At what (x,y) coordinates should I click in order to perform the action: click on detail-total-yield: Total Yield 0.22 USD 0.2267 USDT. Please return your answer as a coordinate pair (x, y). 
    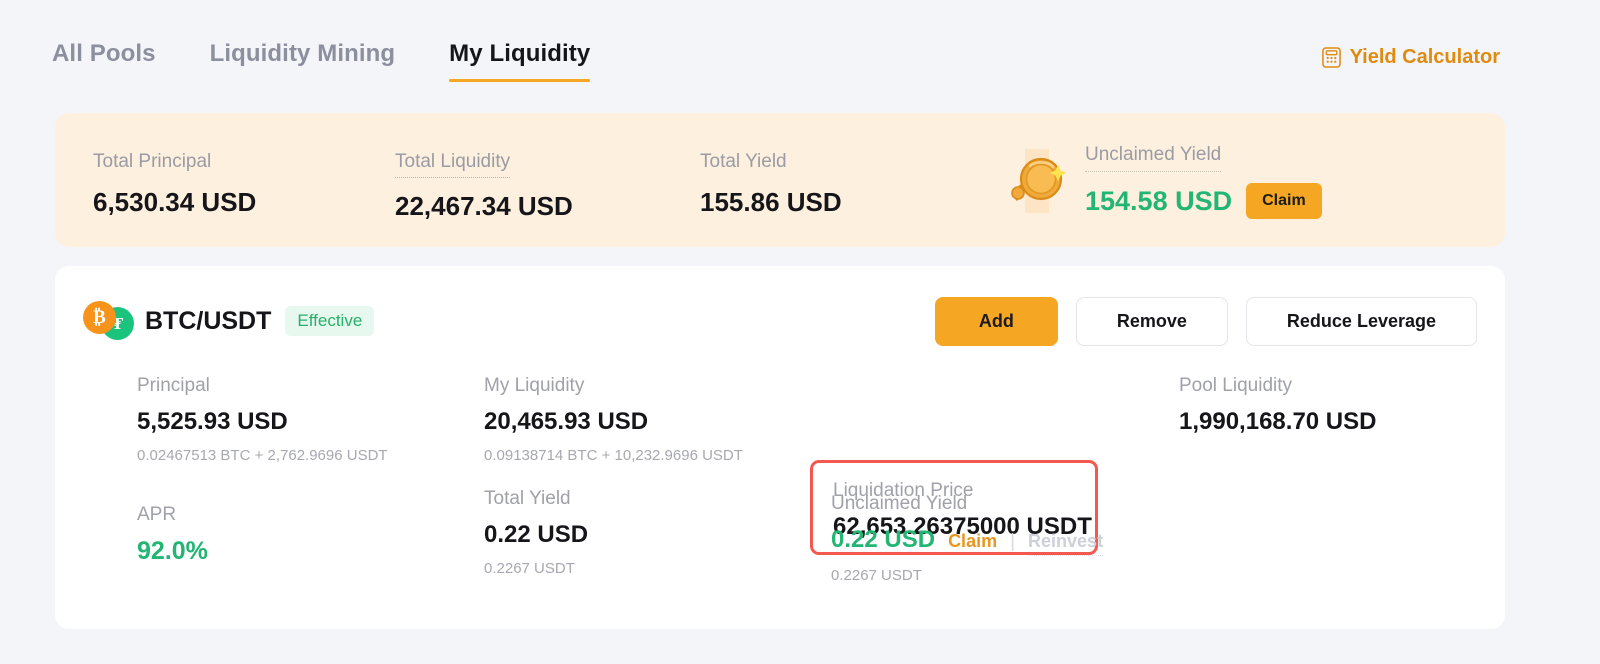
    Looking at the image, I should click on (536, 532).